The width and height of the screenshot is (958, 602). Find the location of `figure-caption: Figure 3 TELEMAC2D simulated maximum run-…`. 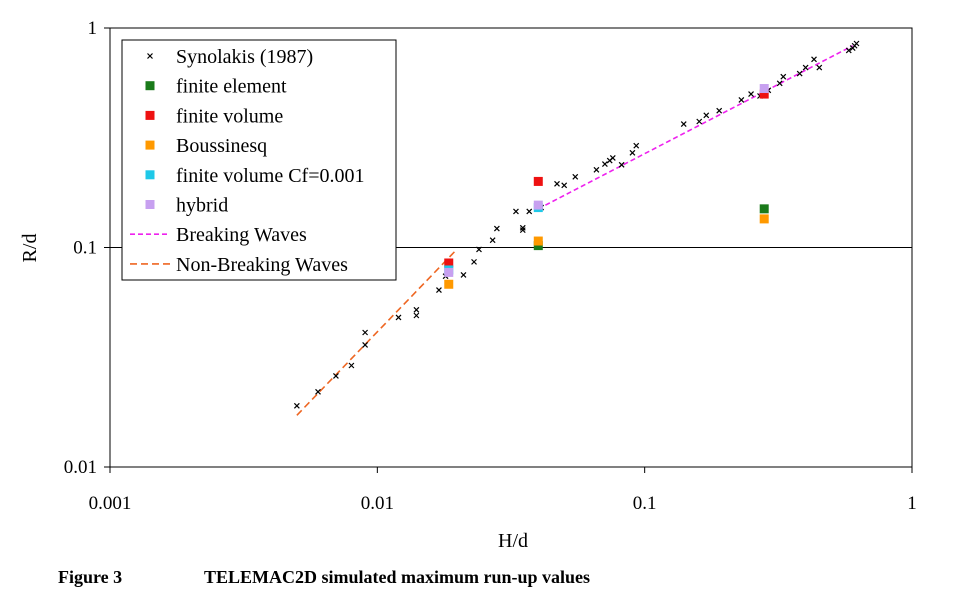

figure-caption: Figure 3 TELEMAC2D simulated maximum run-… is located at coordinates (324, 577).